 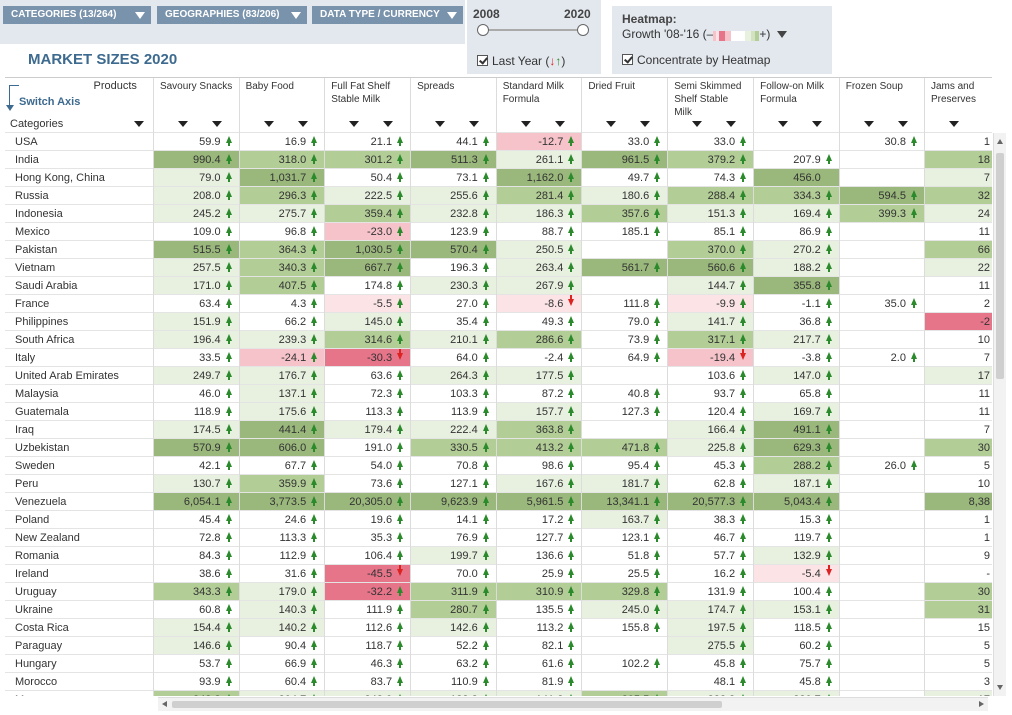 What do you see at coordinates (367, 429) in the screenshot?
I see `table-cell: 179.4` at bounding box center [367, 429].